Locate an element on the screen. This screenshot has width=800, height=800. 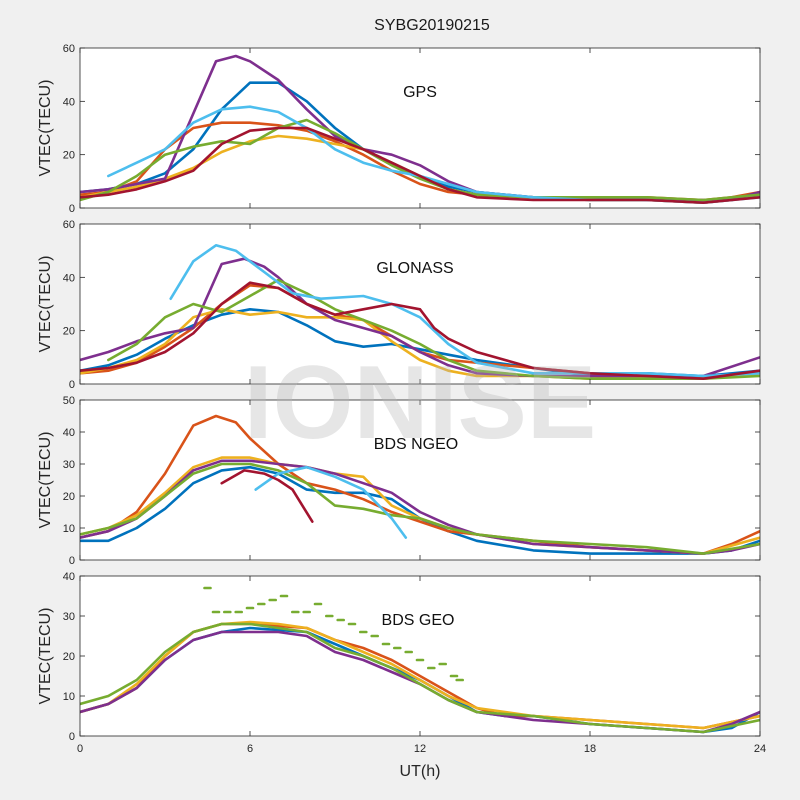
x-axis-label: UT(h) is located at coordinates (420, 771).